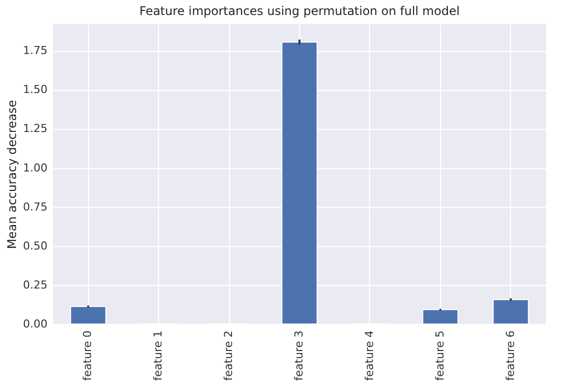 Image resolution: width=568 pixels, height=388 pixels. Describe the element at coordinates (35, 51) in the screenshot. I see `y-tick-label: 1.75` at that location.